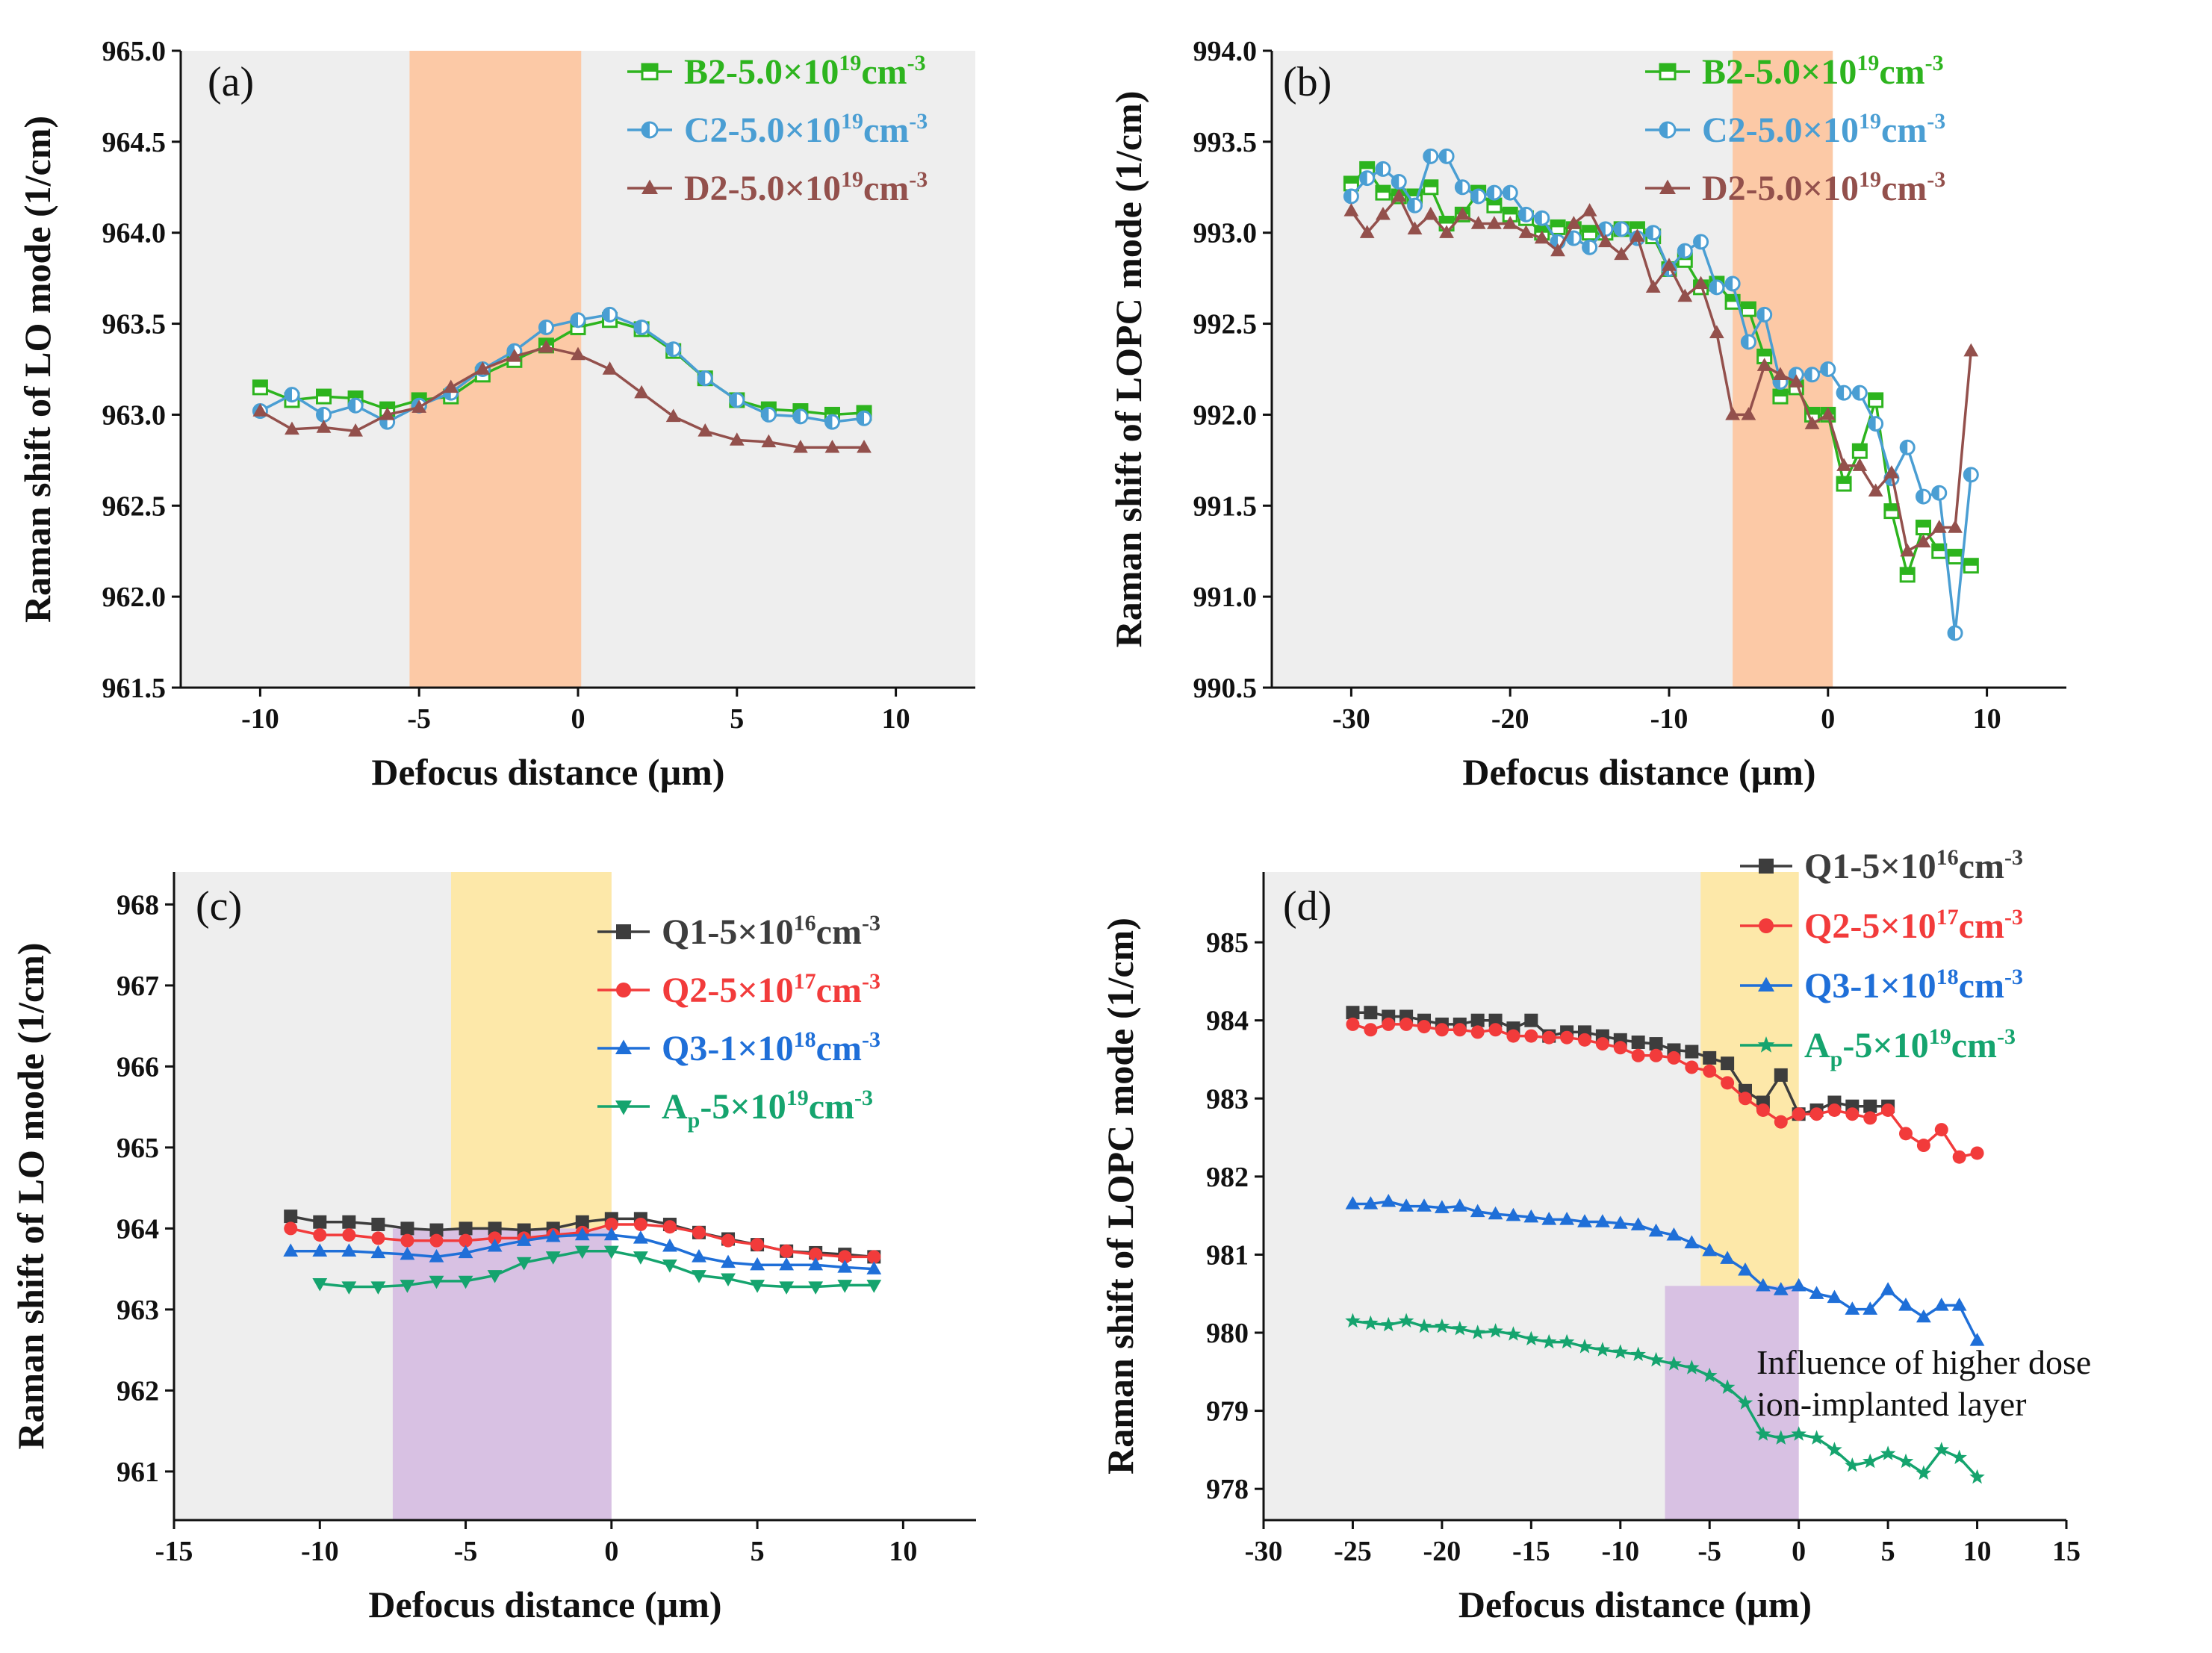 This screenshot has height=1653, width=2212. What do you see at coordinates (805, 1039) in the screenshot?
I see `legend-superscript: 18` at bounding box center [805, 1039].